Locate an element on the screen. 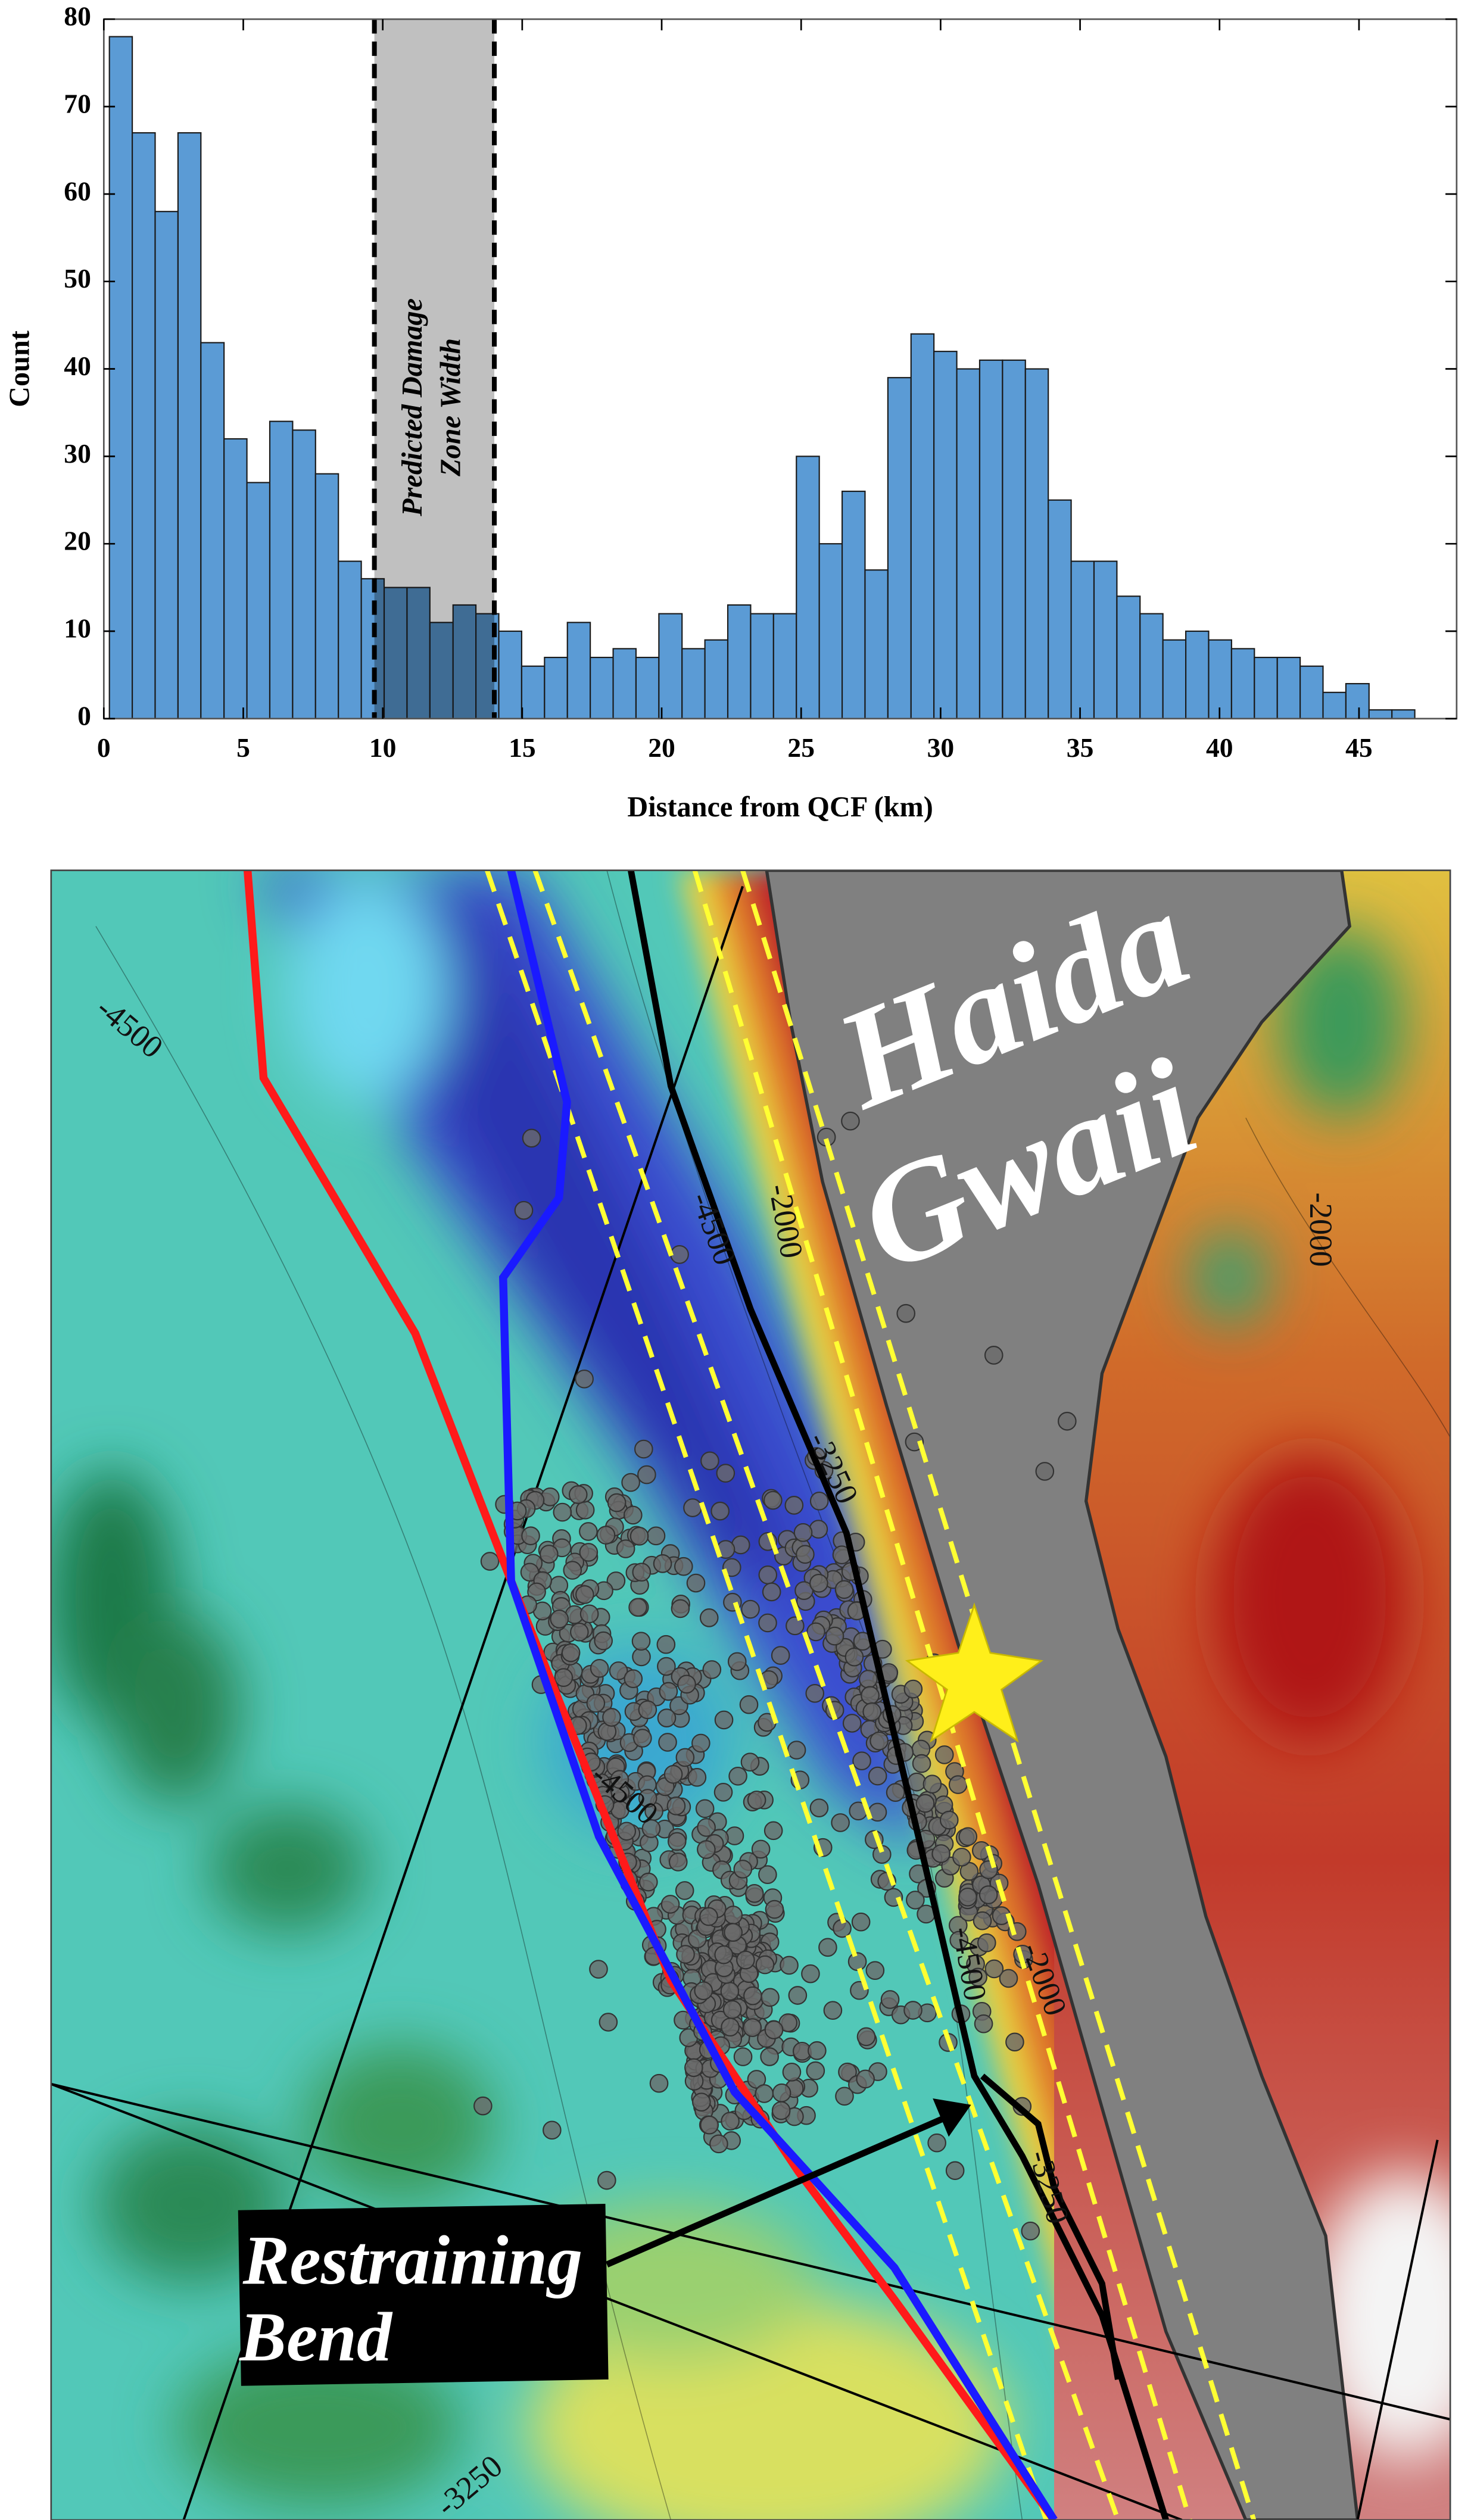  annotation: Predicted Damage is located at coordinates (412, 408).